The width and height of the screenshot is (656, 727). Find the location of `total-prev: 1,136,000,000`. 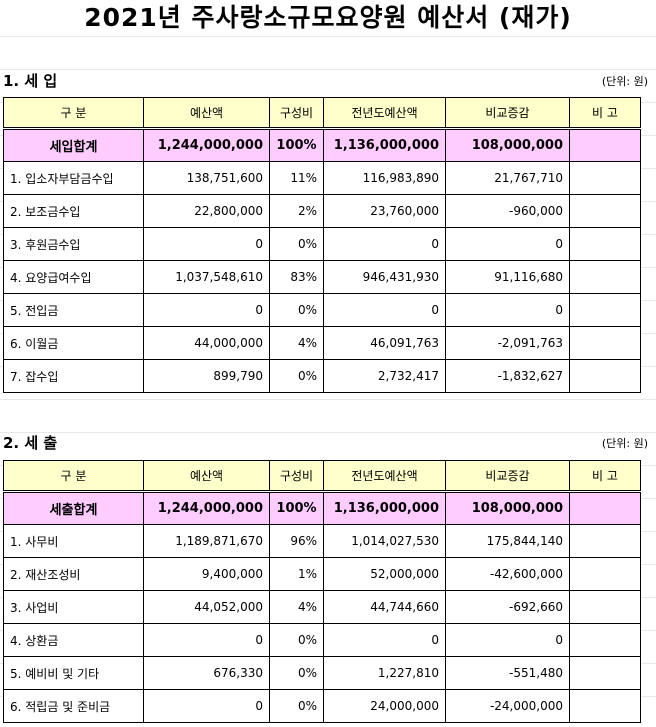

total-prev: 1,136,000,000 is located at coordinates (384, 145).